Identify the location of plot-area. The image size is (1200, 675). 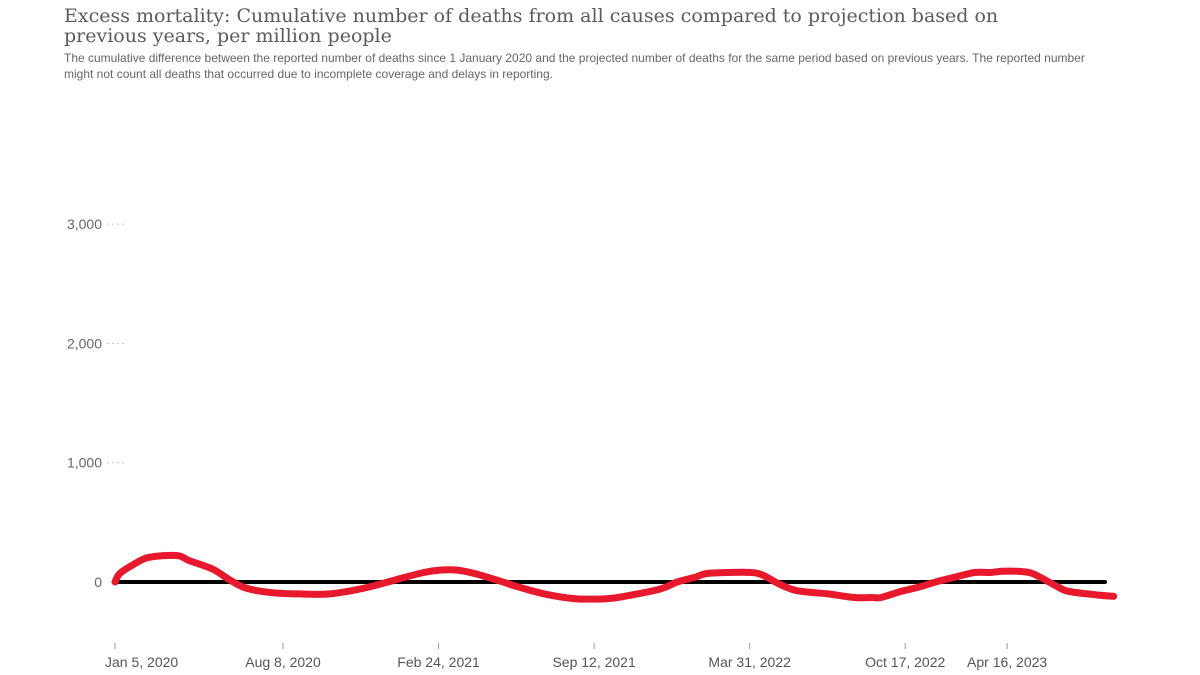
(614, 577).